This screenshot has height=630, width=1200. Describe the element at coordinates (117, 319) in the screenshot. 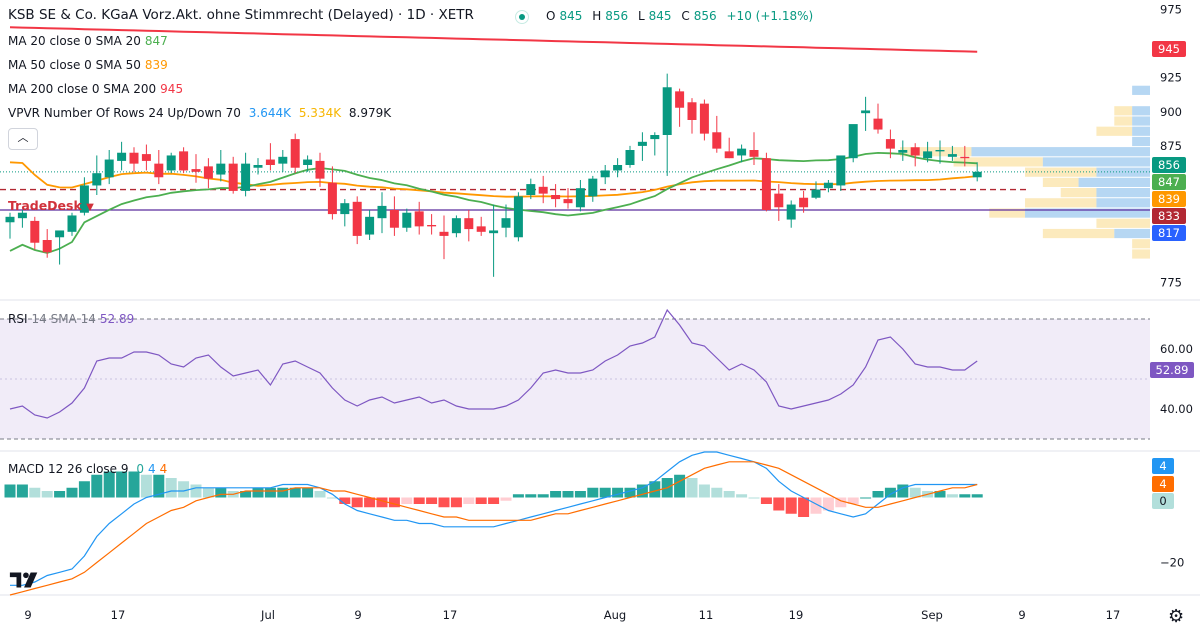

I see `rsi-value: 52.89` at that location.